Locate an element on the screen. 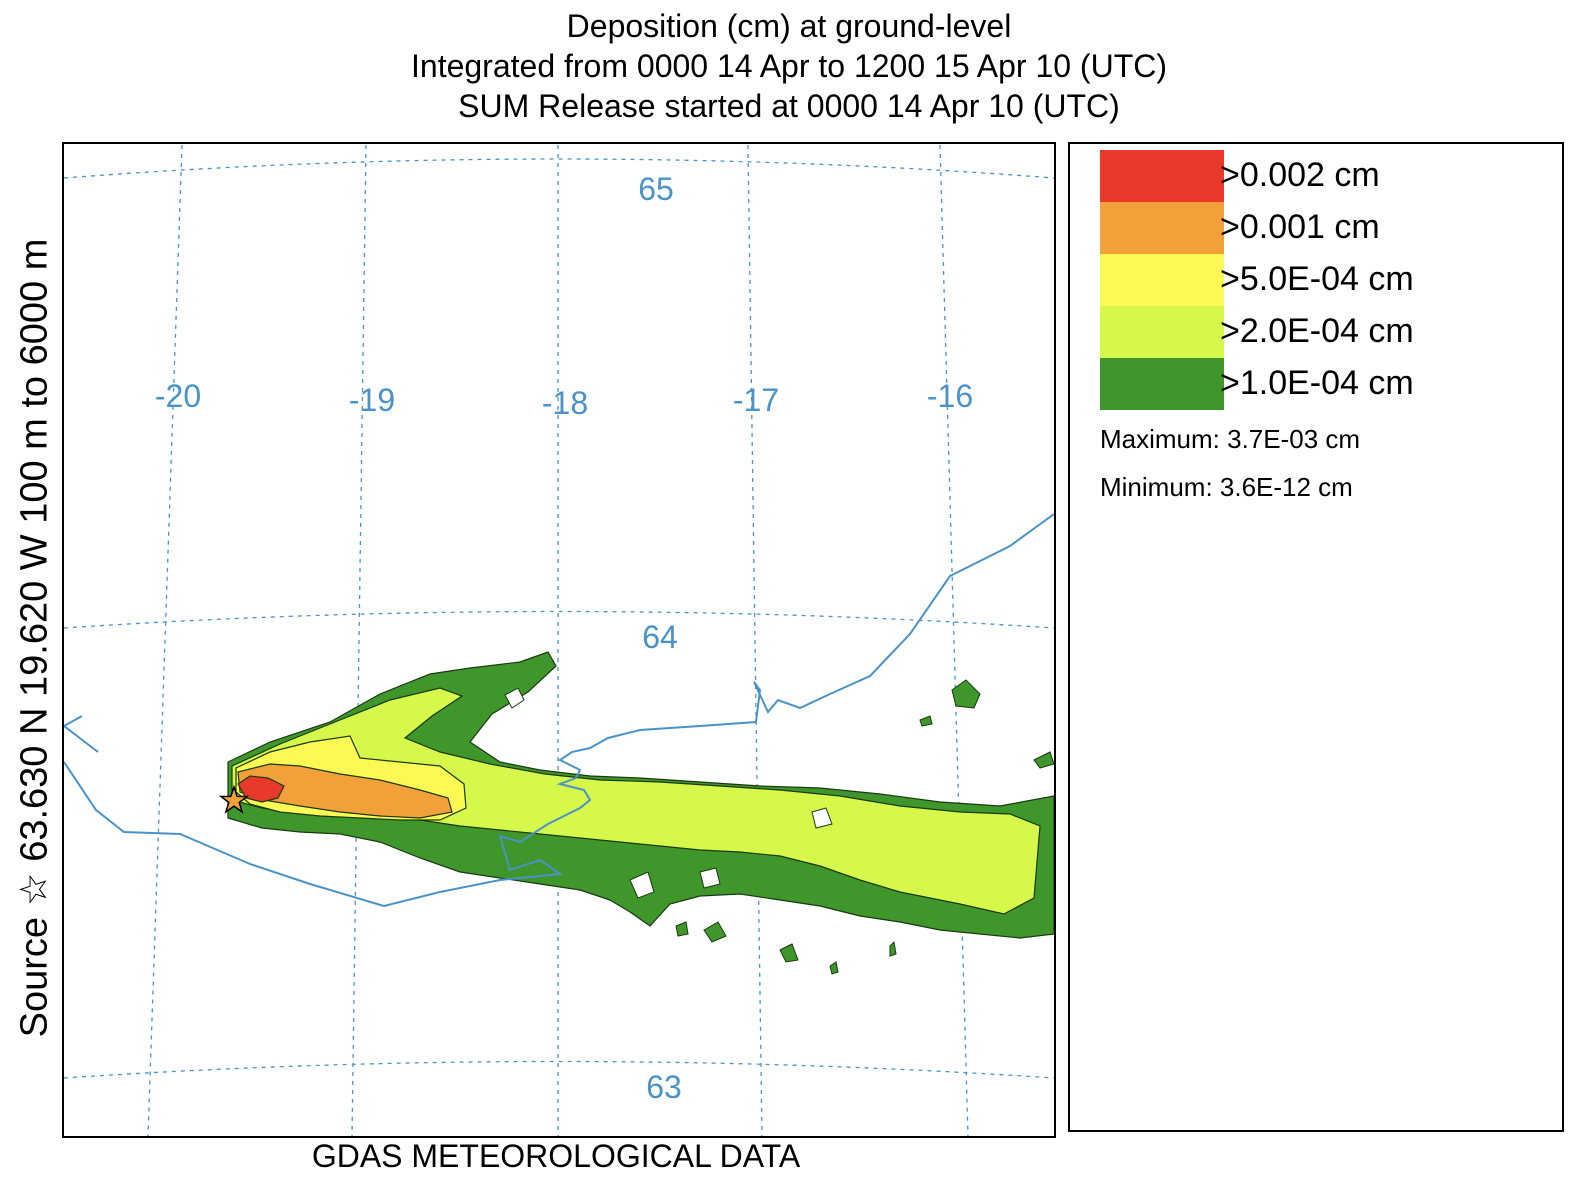  legend-swatch-red is located at coordinates (1162, 176).